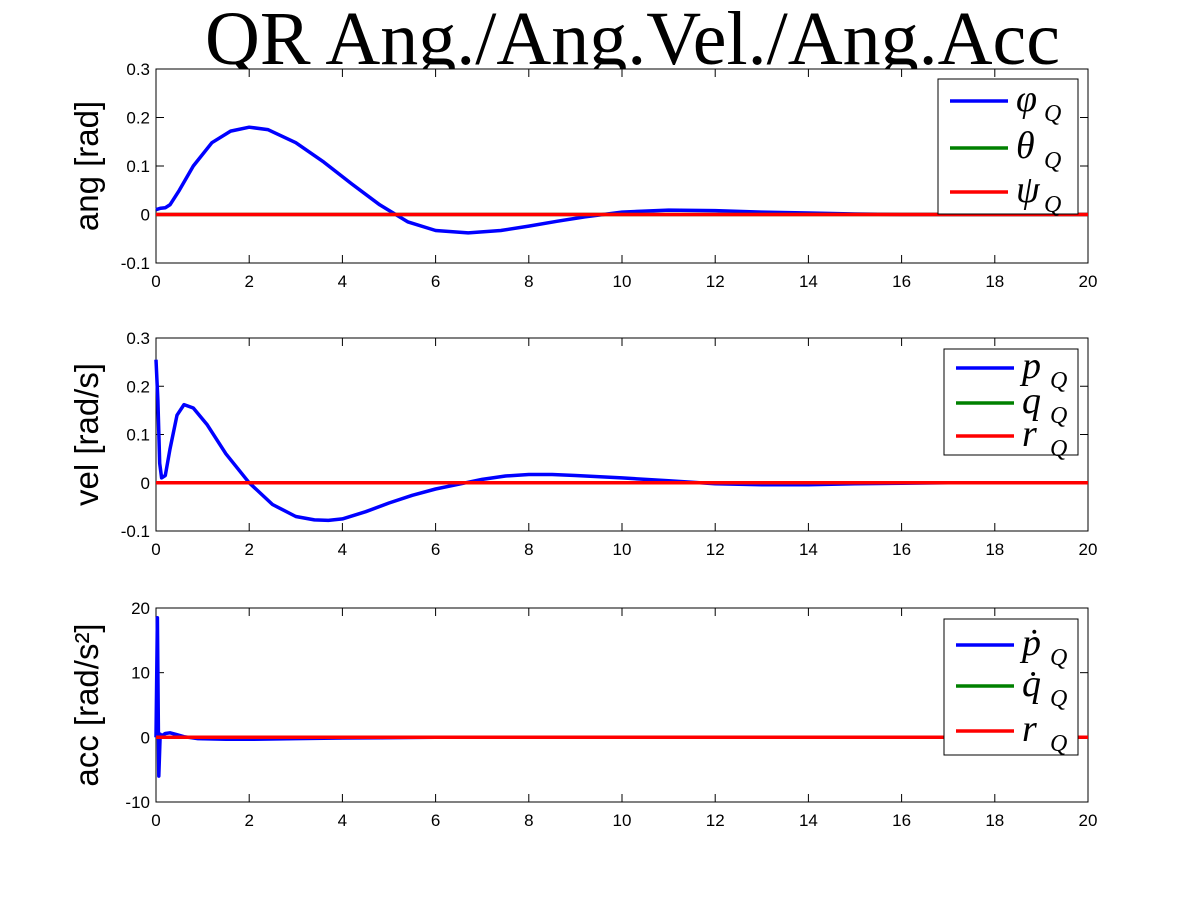  What do you see at coordinates (1031, 401) in the screenshot?
I see `legend-entry-label: q` at bounding box center [1031, 401].